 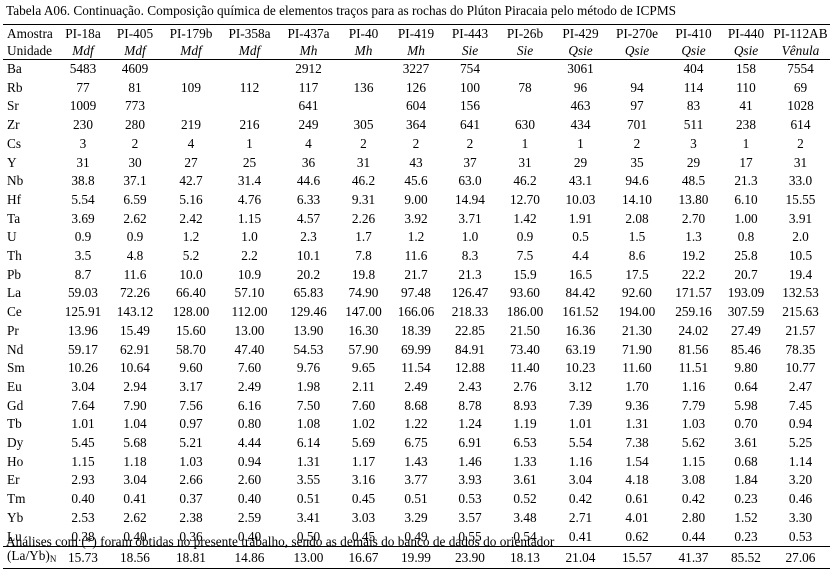 What do you see at coordinates (83, 349) in the screenshot?
I see `value-cell: 59.17` at bounding box center [83, 349].